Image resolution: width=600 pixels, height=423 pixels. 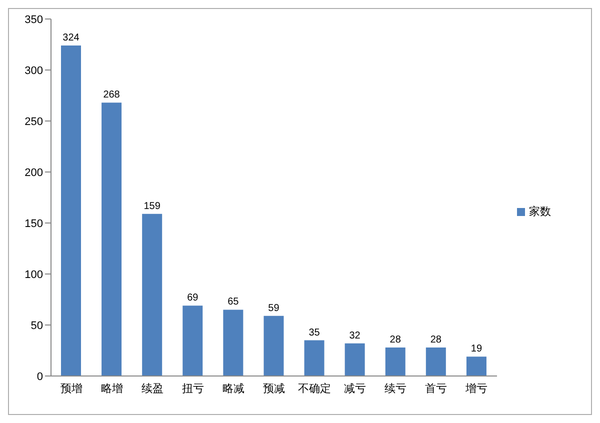 What do you see at coordinates (395, 388) in the screenshot?
I see `x-tick-label: 续亏` at bounding box center [395, 388].